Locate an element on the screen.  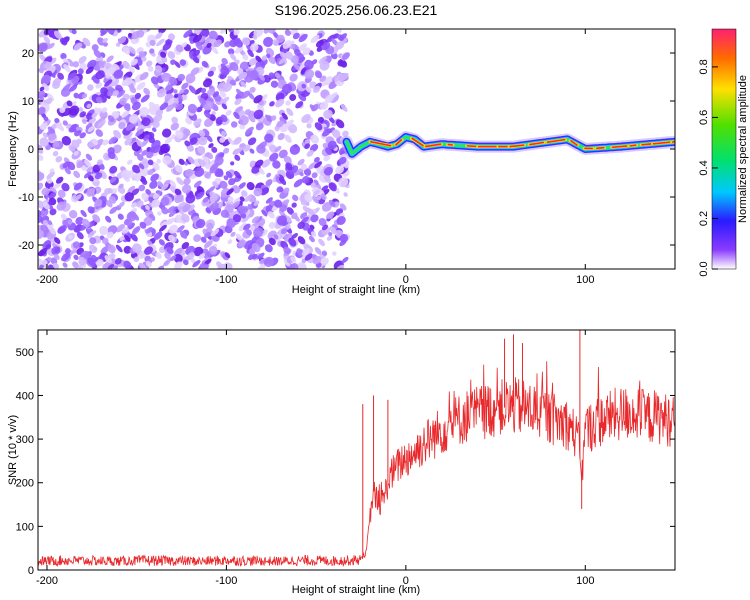
colorbar-label: Normalized spectral amplitude is located at coordinates (743, 149).